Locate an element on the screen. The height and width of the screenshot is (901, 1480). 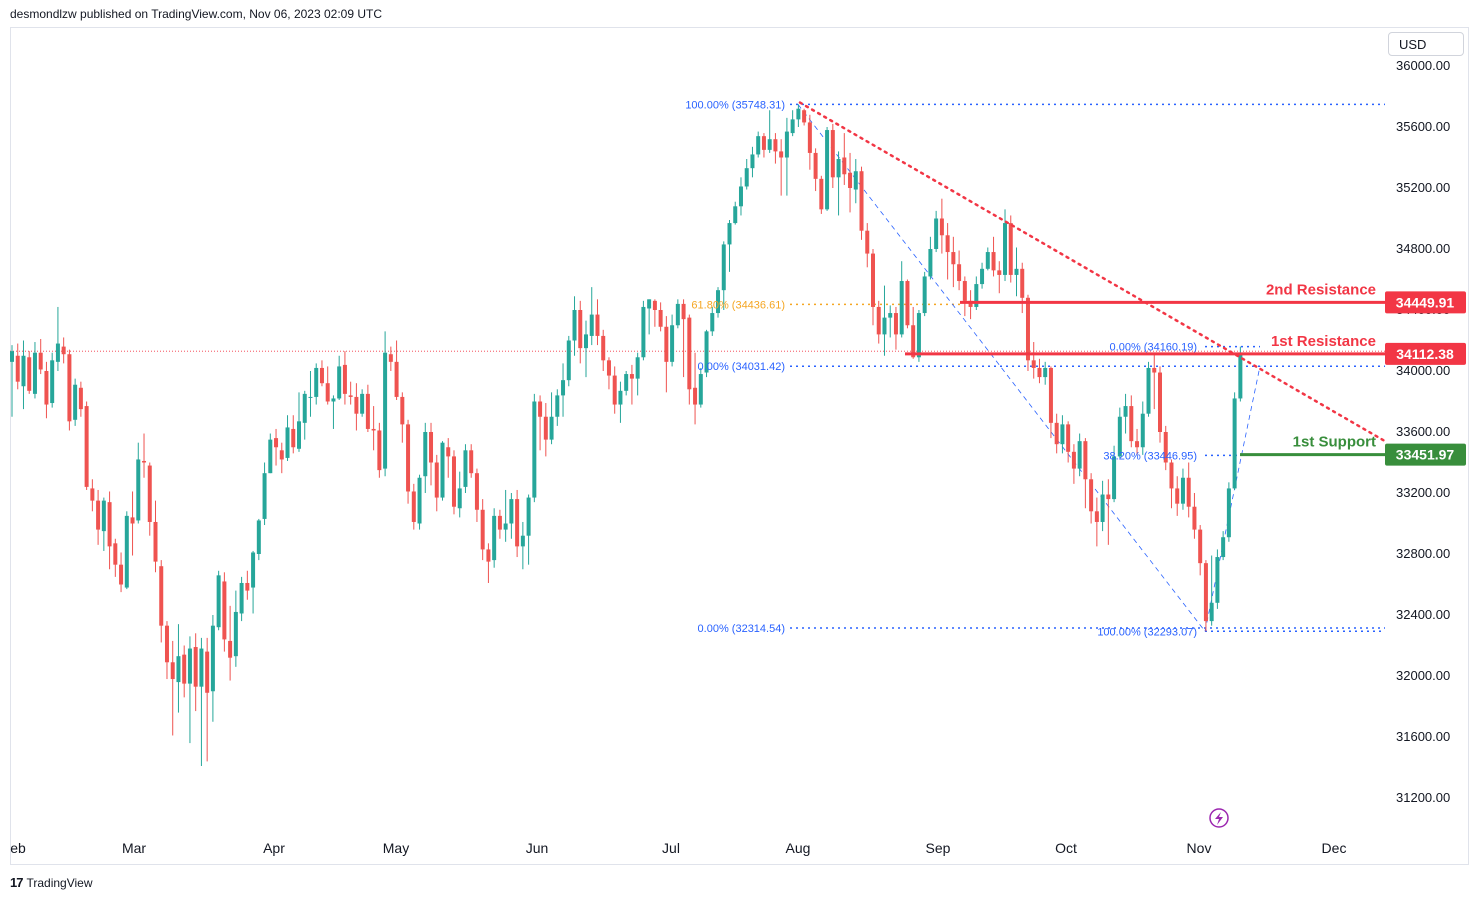
y-tick-label: 33200.00 is located at coordinates (1423, 492).